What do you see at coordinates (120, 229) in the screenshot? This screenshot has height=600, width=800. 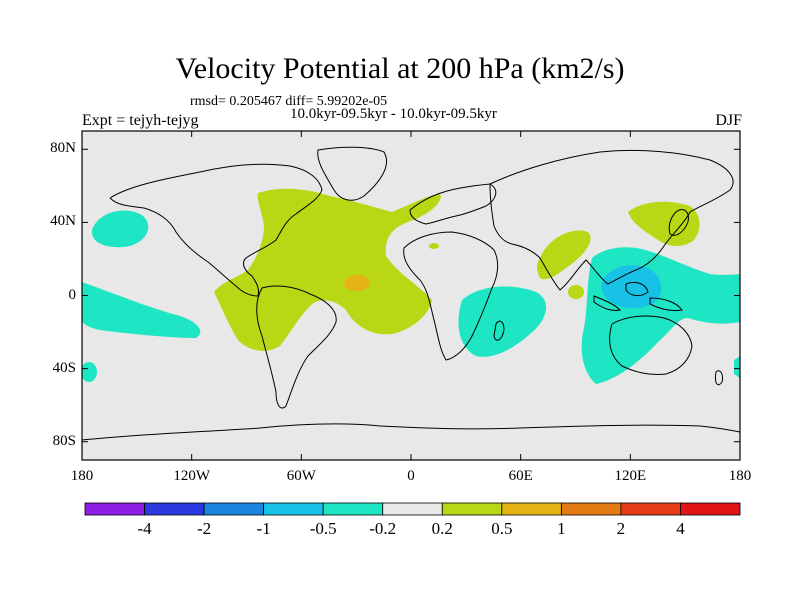 I see `region-north-pacific-negative` at bounding box center [120, 229].